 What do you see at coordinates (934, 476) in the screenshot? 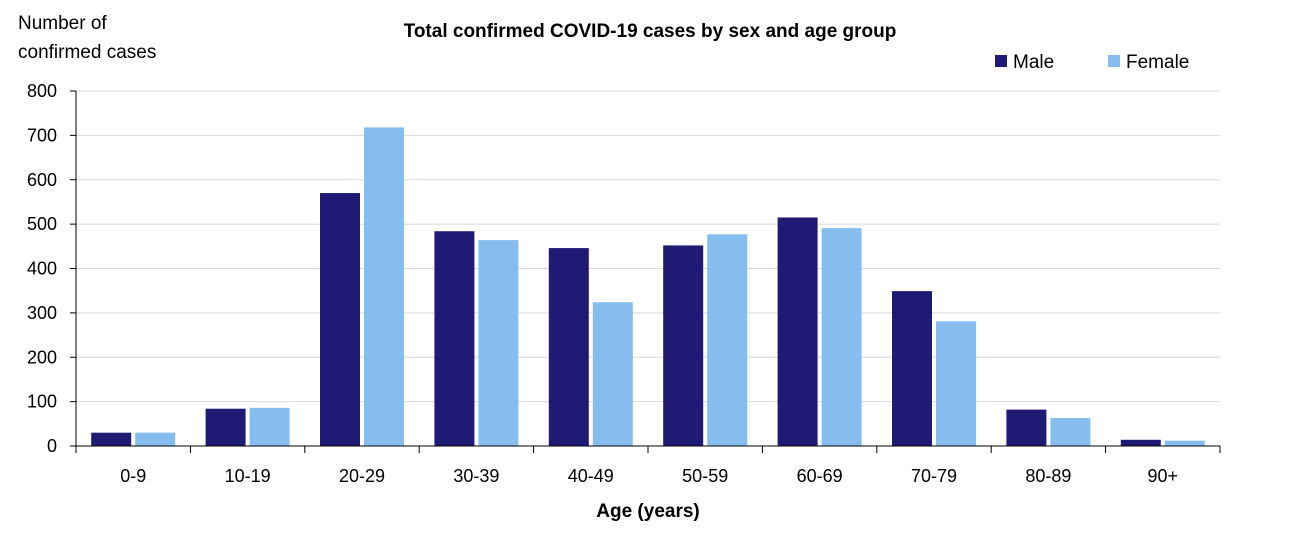
I see `x-tick-label: 70-79` at bounding box center [934, 476].